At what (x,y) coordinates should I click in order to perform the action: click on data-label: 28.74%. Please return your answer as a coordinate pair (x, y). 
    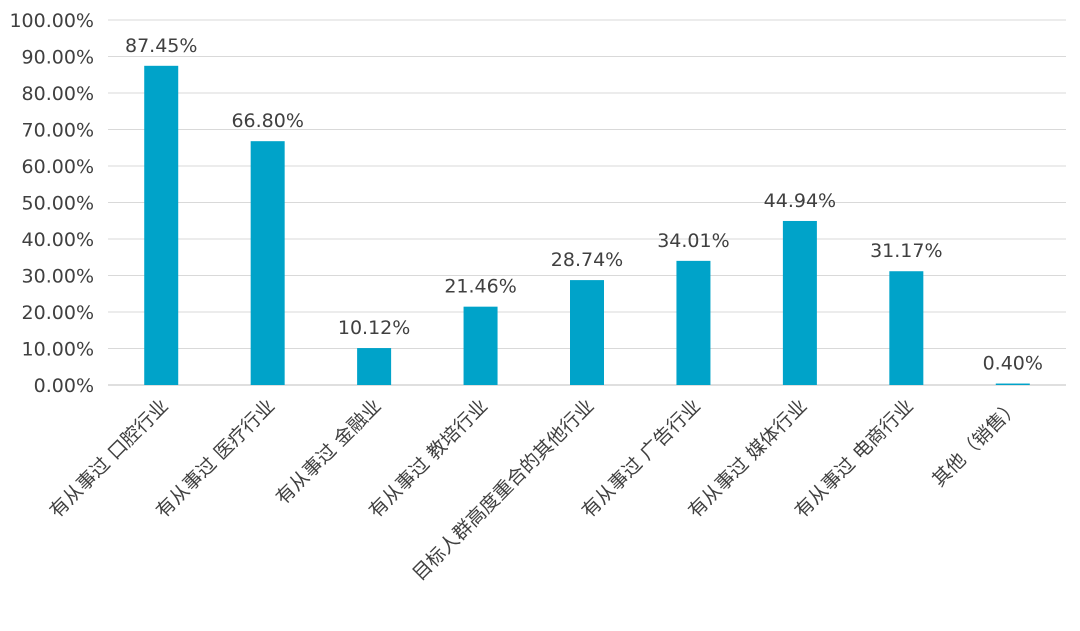
    Looking at the image, I should click on (587, 260).